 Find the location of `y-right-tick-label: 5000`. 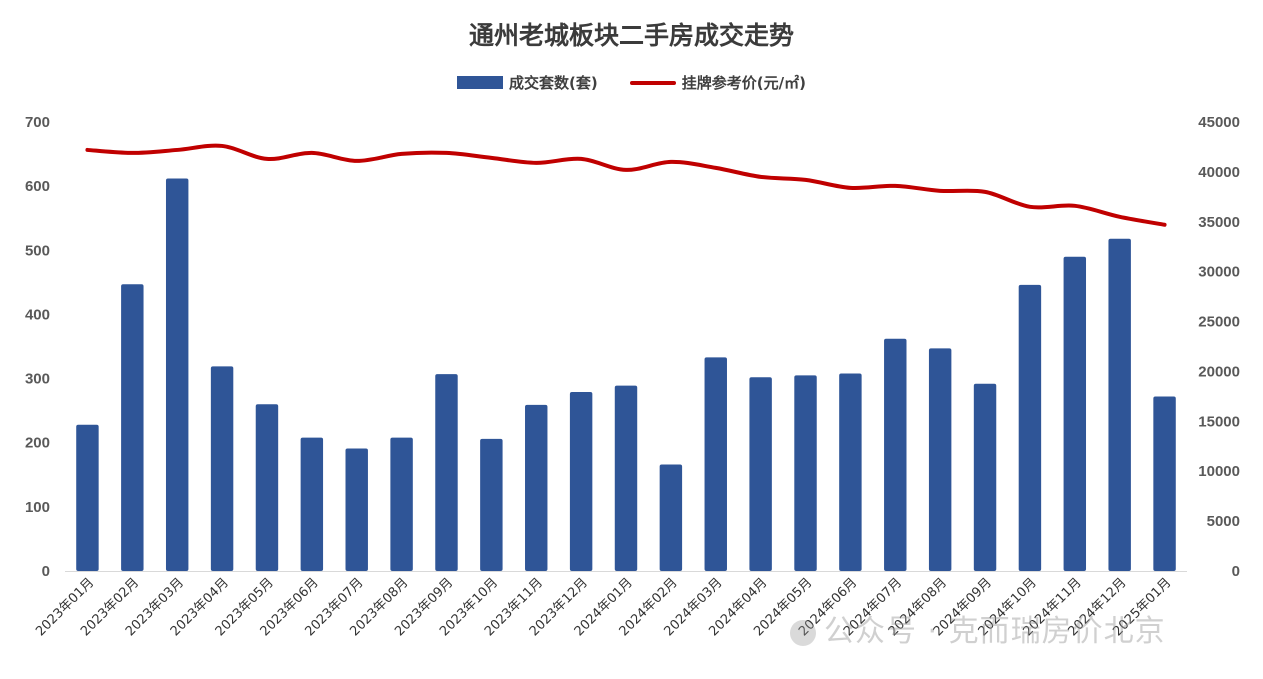

y-right-tick-label: 5000 is located at coordinates (1223, 521).